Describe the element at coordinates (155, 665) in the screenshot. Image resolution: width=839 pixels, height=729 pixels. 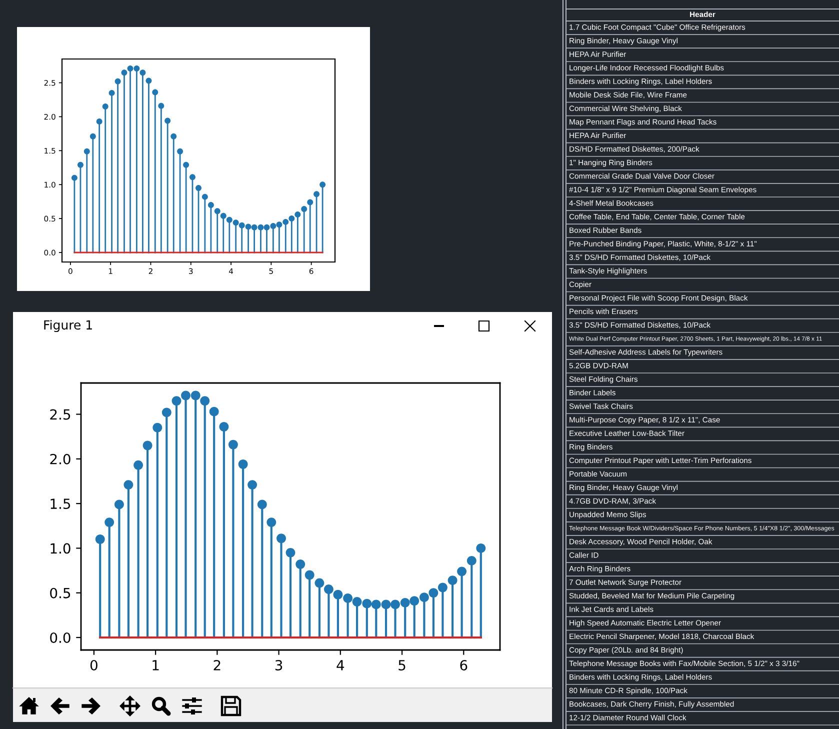
I see `x-tick-label: 1` at that location.